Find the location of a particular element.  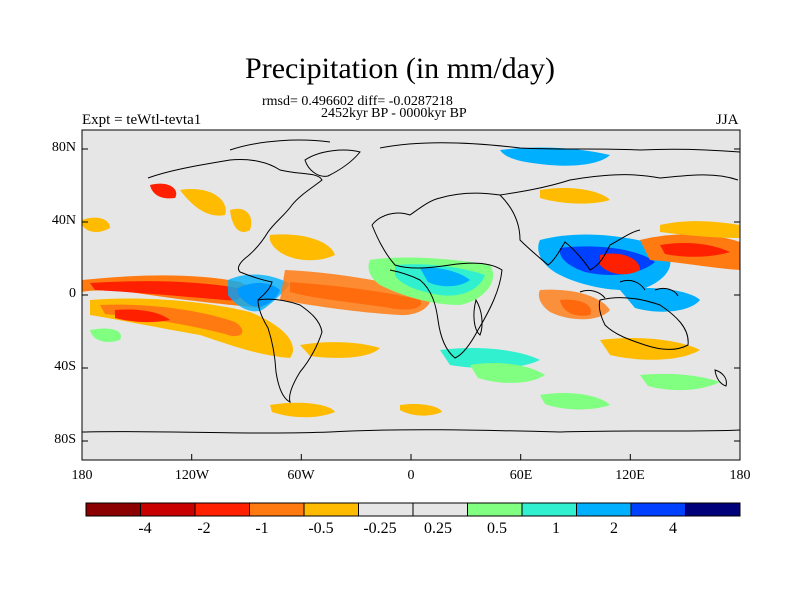

colorbar-label: 1 is located at coordinates (556, 528).